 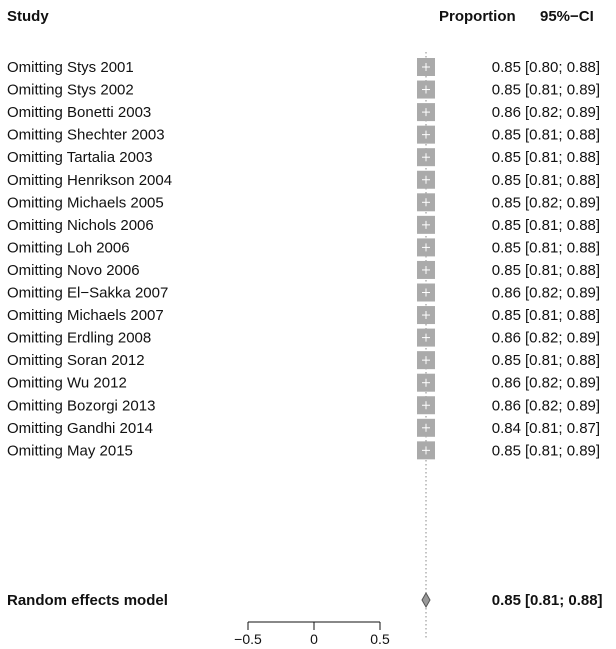 I want to click on study-label: Omitting Wu 2012, so click(x=67, y=383).